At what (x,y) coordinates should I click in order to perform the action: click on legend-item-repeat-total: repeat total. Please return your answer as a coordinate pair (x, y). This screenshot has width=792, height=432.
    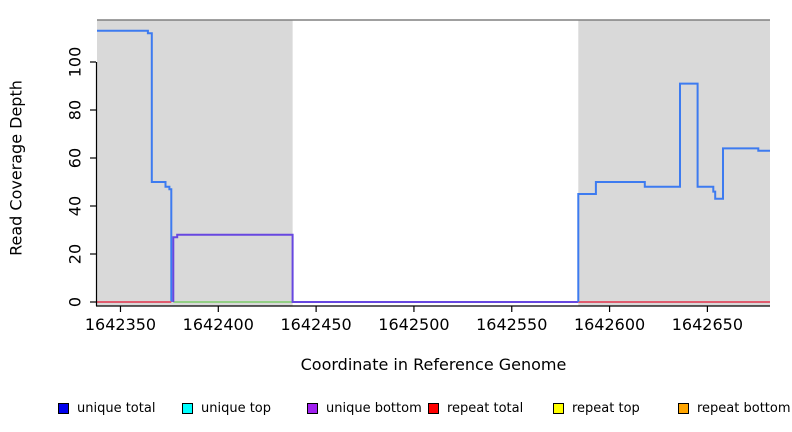
    Looking at the image, I should click on (475, 408).